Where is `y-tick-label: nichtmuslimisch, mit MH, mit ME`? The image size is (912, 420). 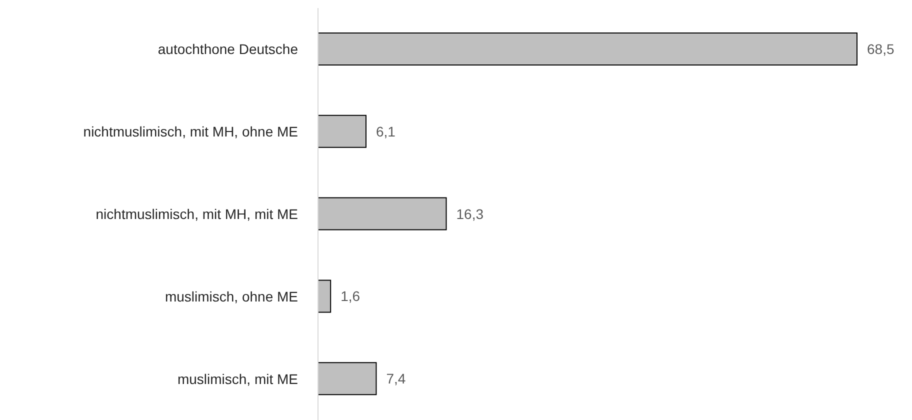
y-tick-label: nichtmuslimisch, mit MH, mit ME is located at coordinates (197, 214).